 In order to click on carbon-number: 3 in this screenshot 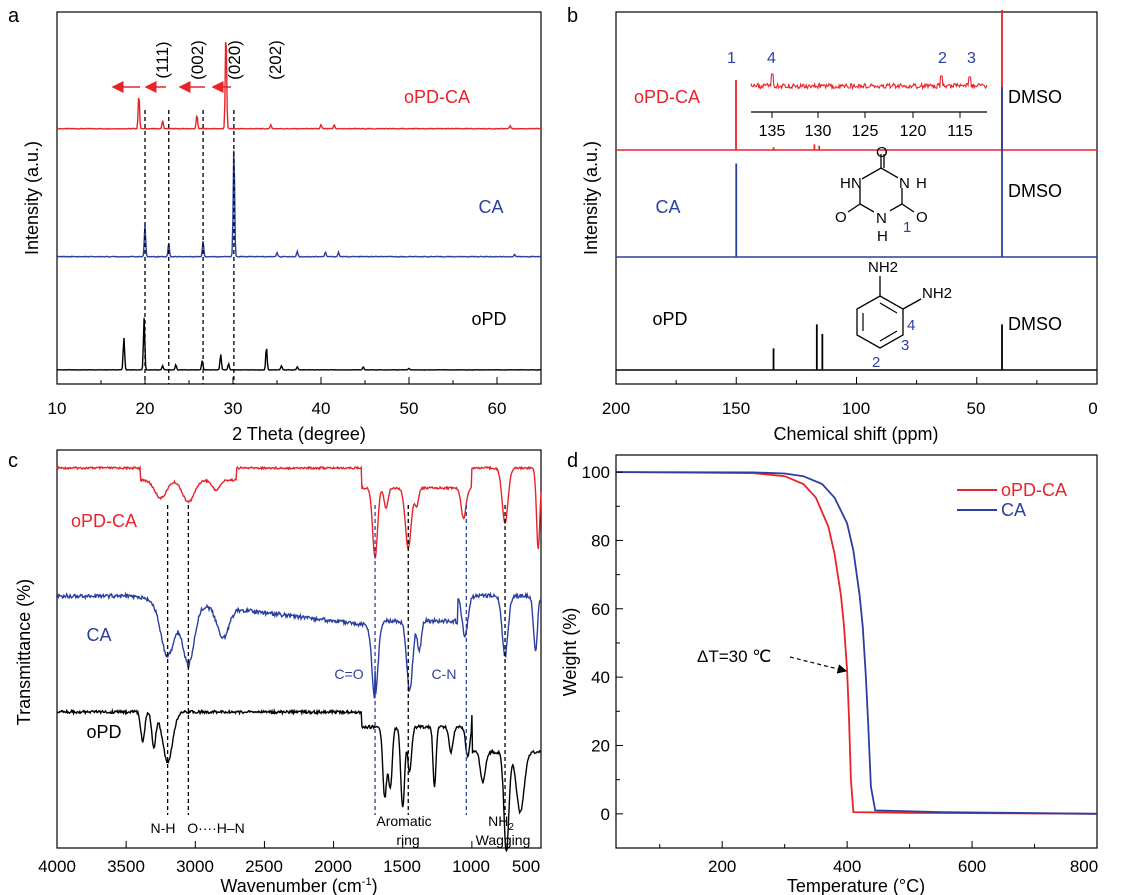, I will do `click(905, 345)`.